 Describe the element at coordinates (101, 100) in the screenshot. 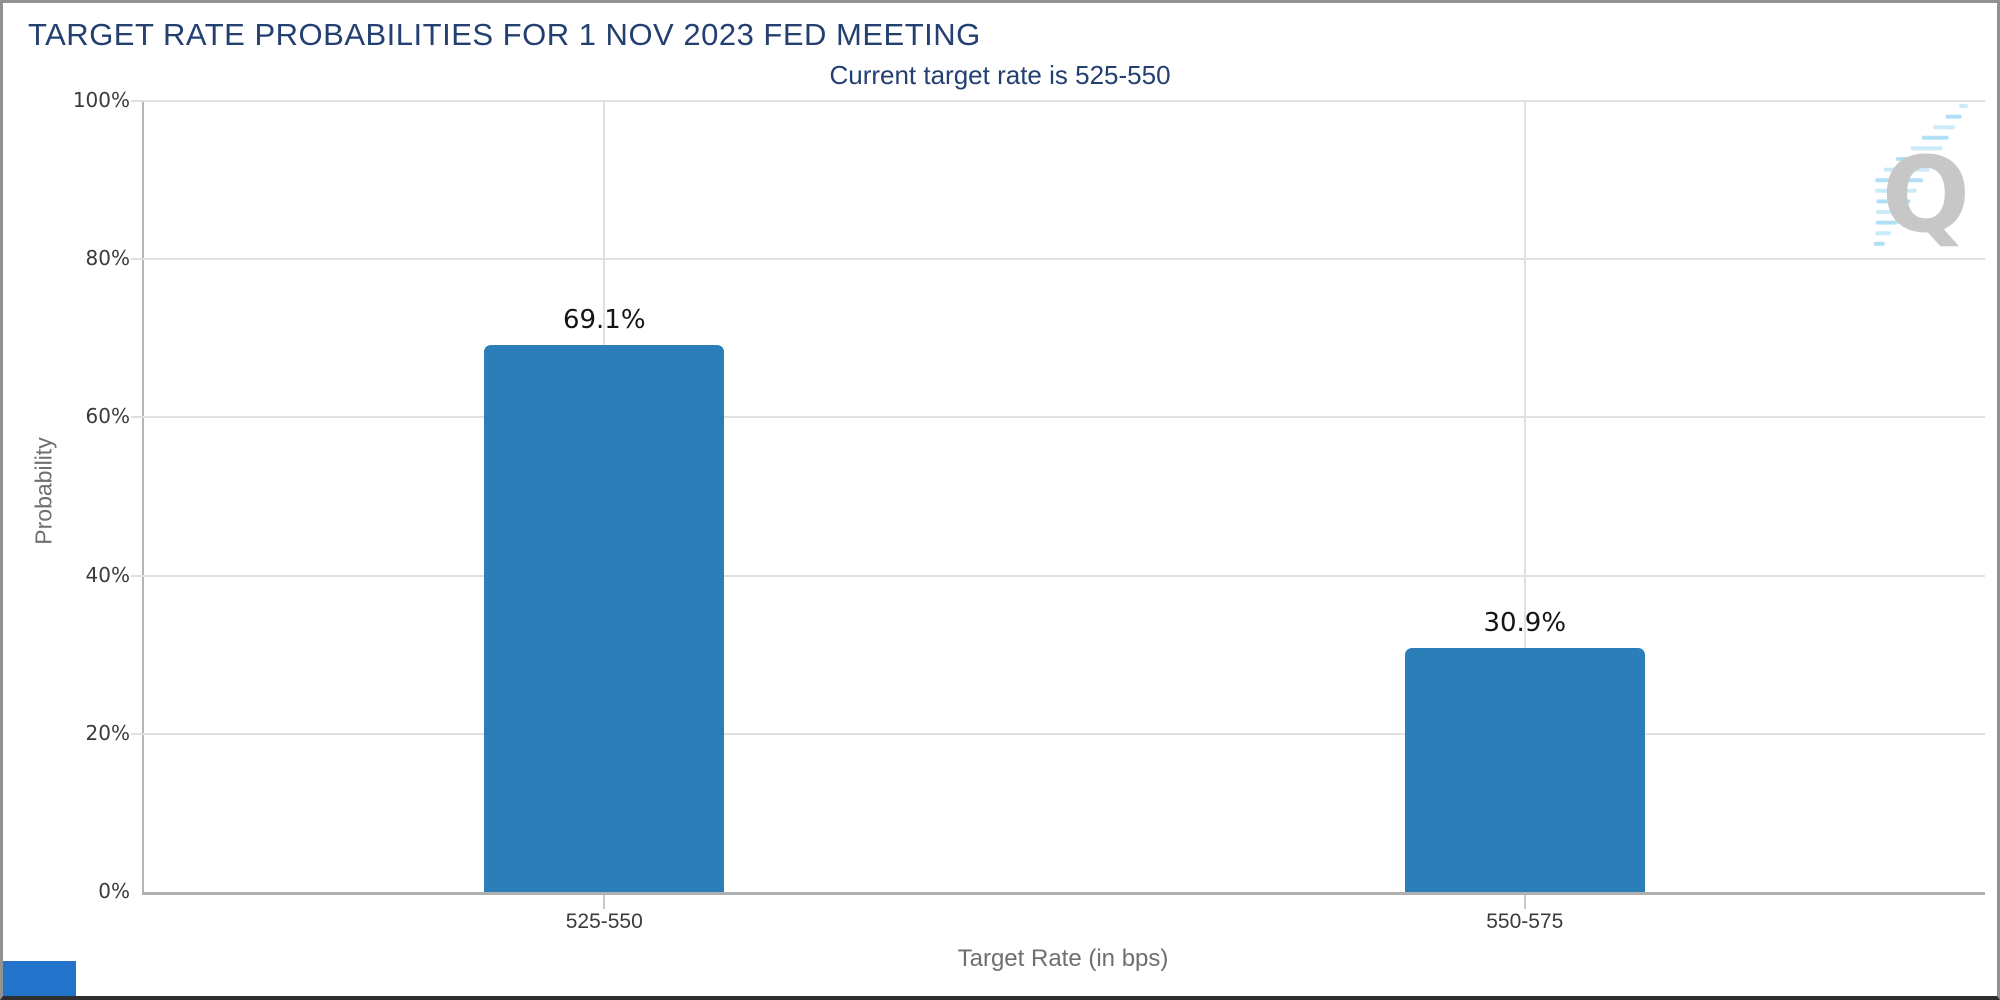

I see `y-tick-label: 100%` at that location.